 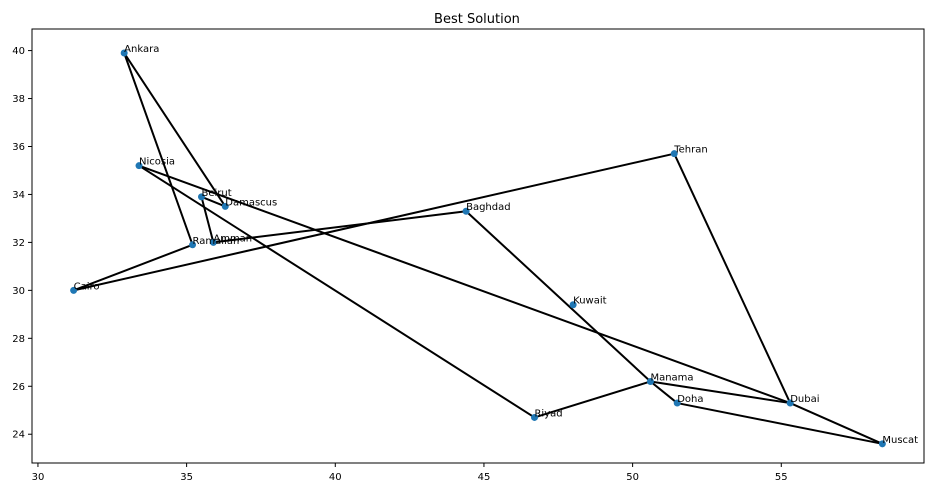 What do you see at coordinates (38, 477) in the screenshot?
I see `x-tick-label: 30` at bounding box center [38, 477].